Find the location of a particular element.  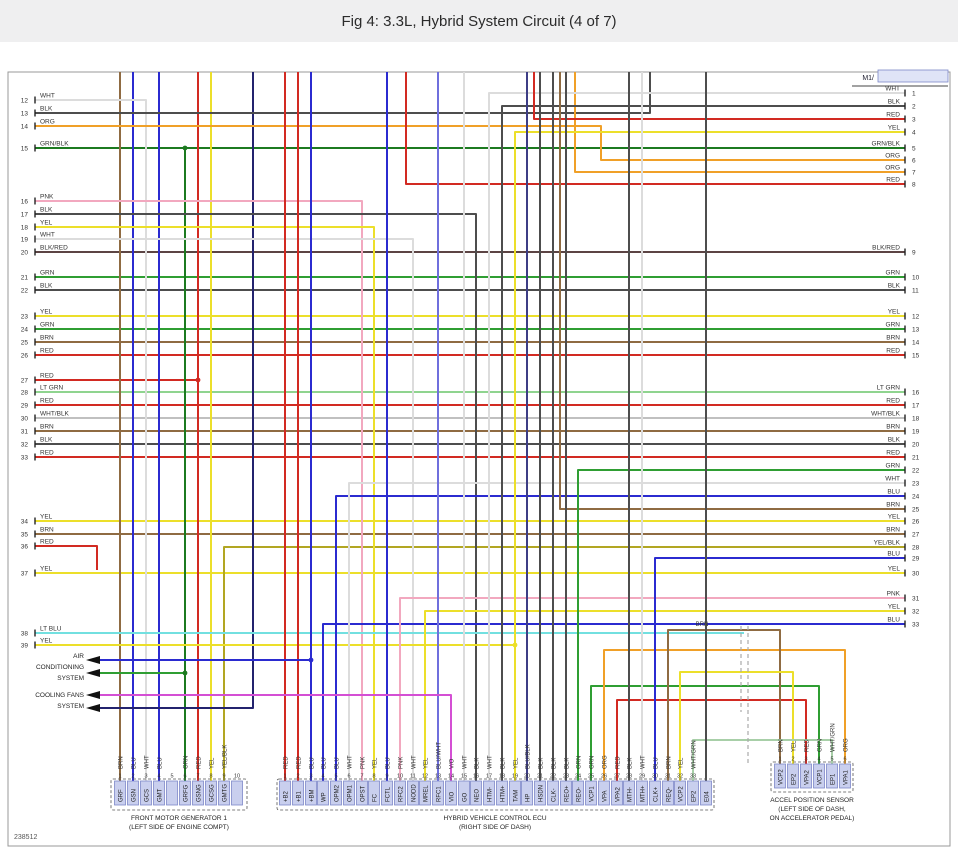

pin-number: 11 is located at coordinates (915, 291).